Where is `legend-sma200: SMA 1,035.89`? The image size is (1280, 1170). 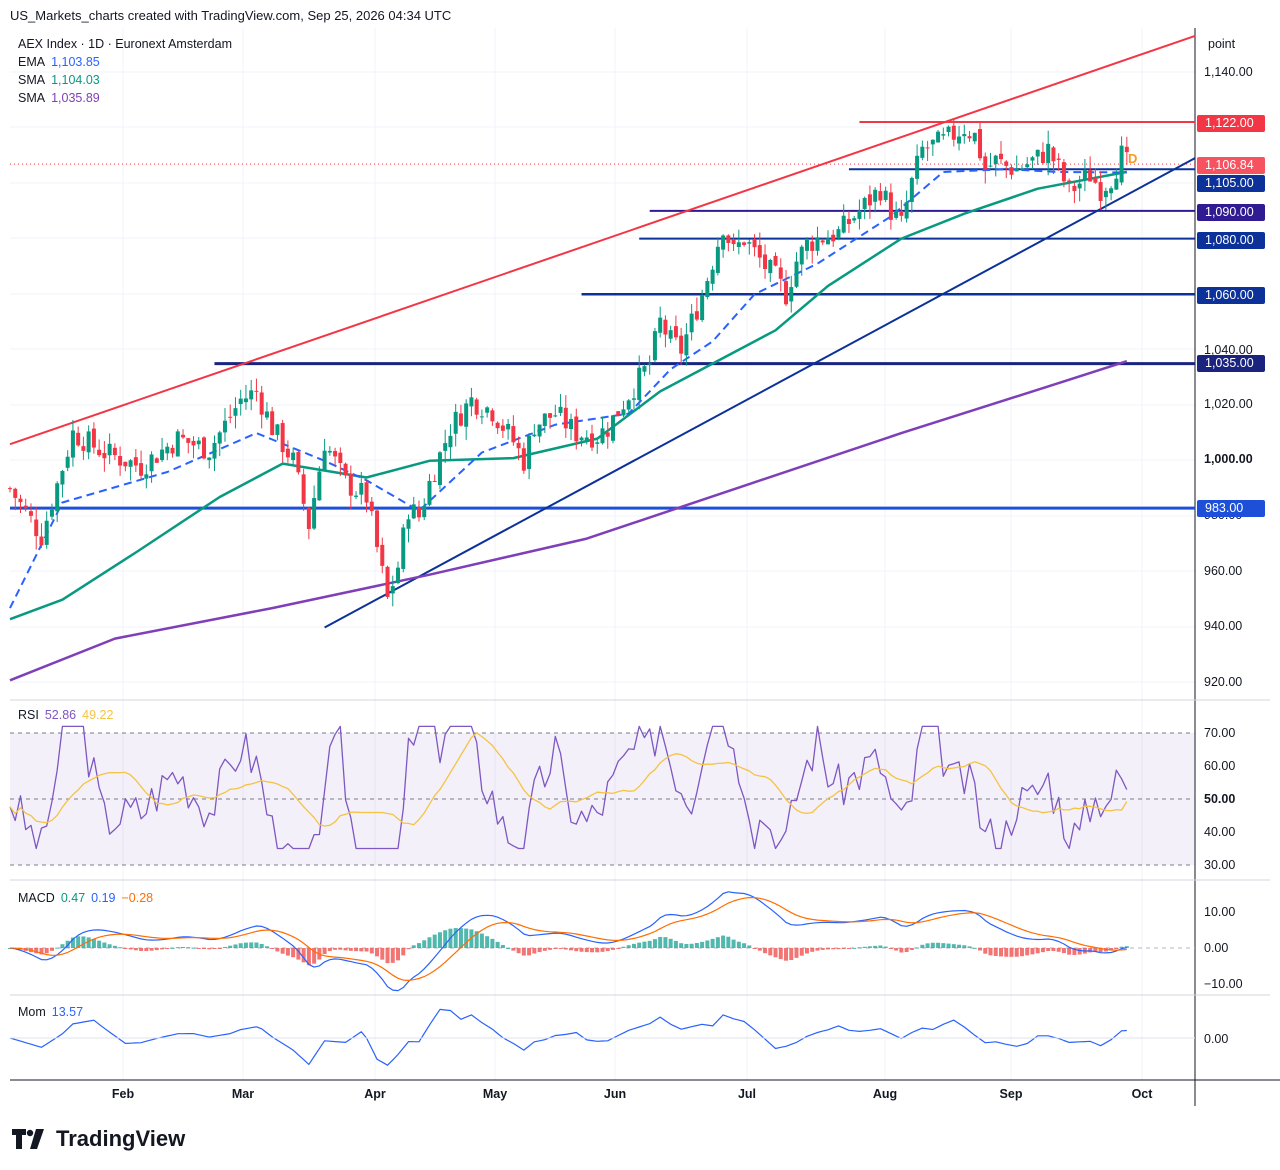 legend-sma200: SMA 1,035.89 is located at coordinates (59, 98).